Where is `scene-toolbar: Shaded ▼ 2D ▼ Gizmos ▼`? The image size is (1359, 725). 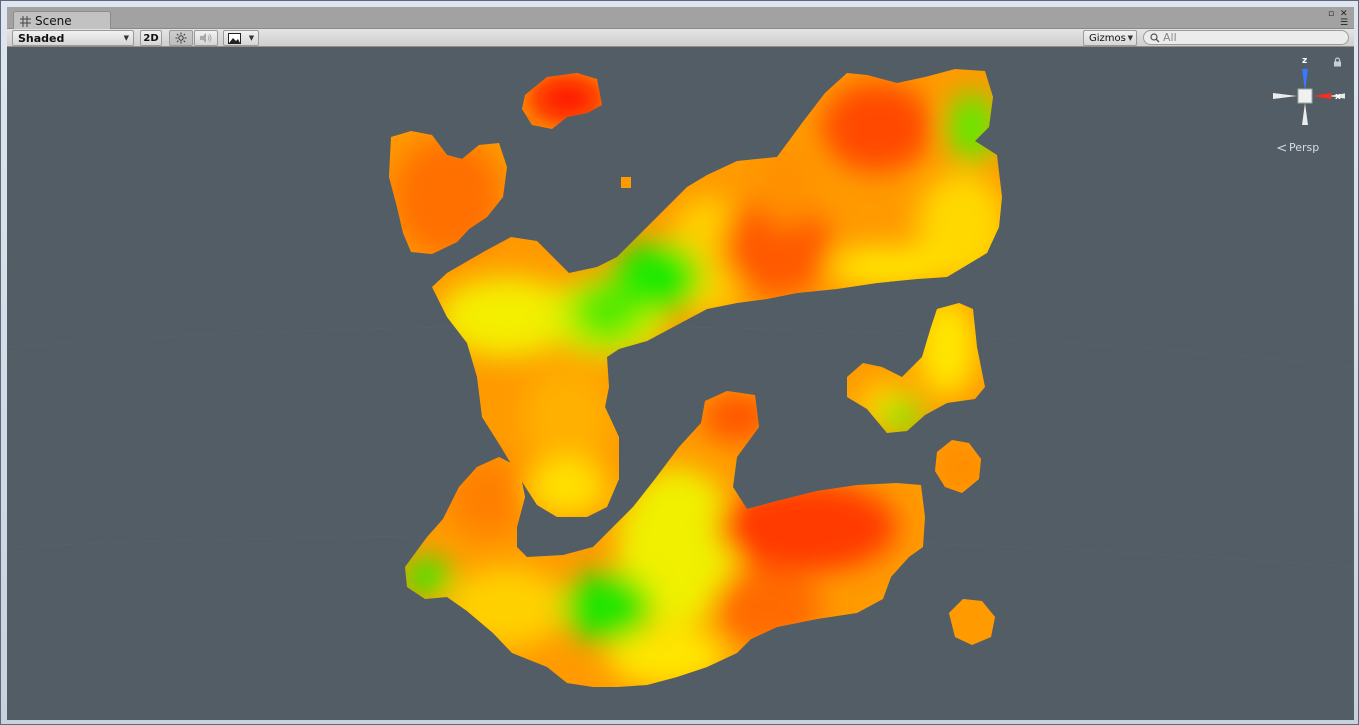
scene-toolbar: Shaded ▼ 2D ▼ Gizmos ▼ is located at coordinates (680, 38).